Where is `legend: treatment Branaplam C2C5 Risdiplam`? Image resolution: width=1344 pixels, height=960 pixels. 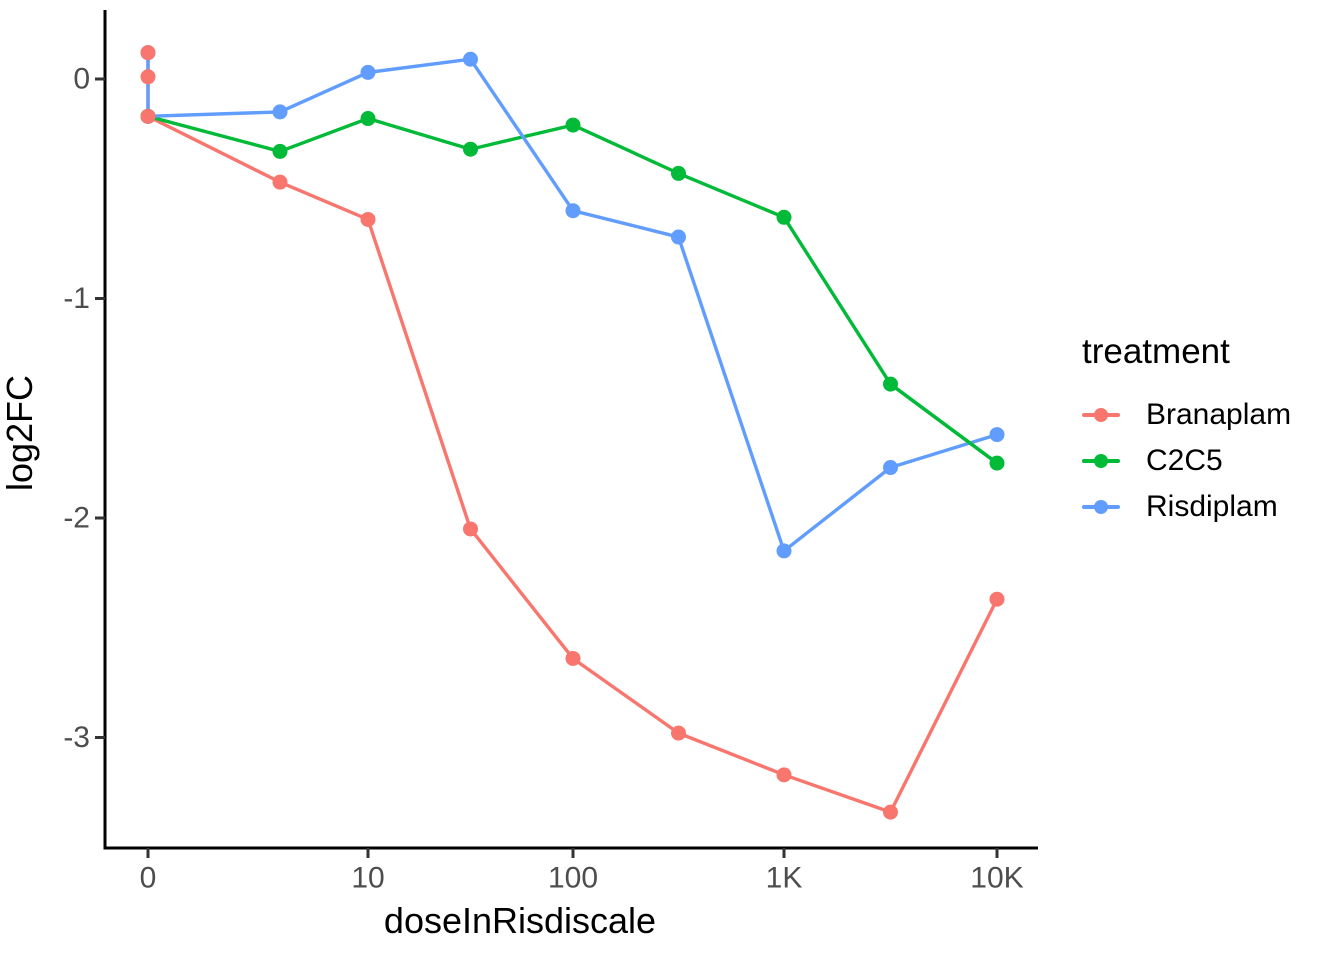 legend: treatment Branaplam C2C5 Risdiplam is located at coordinates (1184, 431).